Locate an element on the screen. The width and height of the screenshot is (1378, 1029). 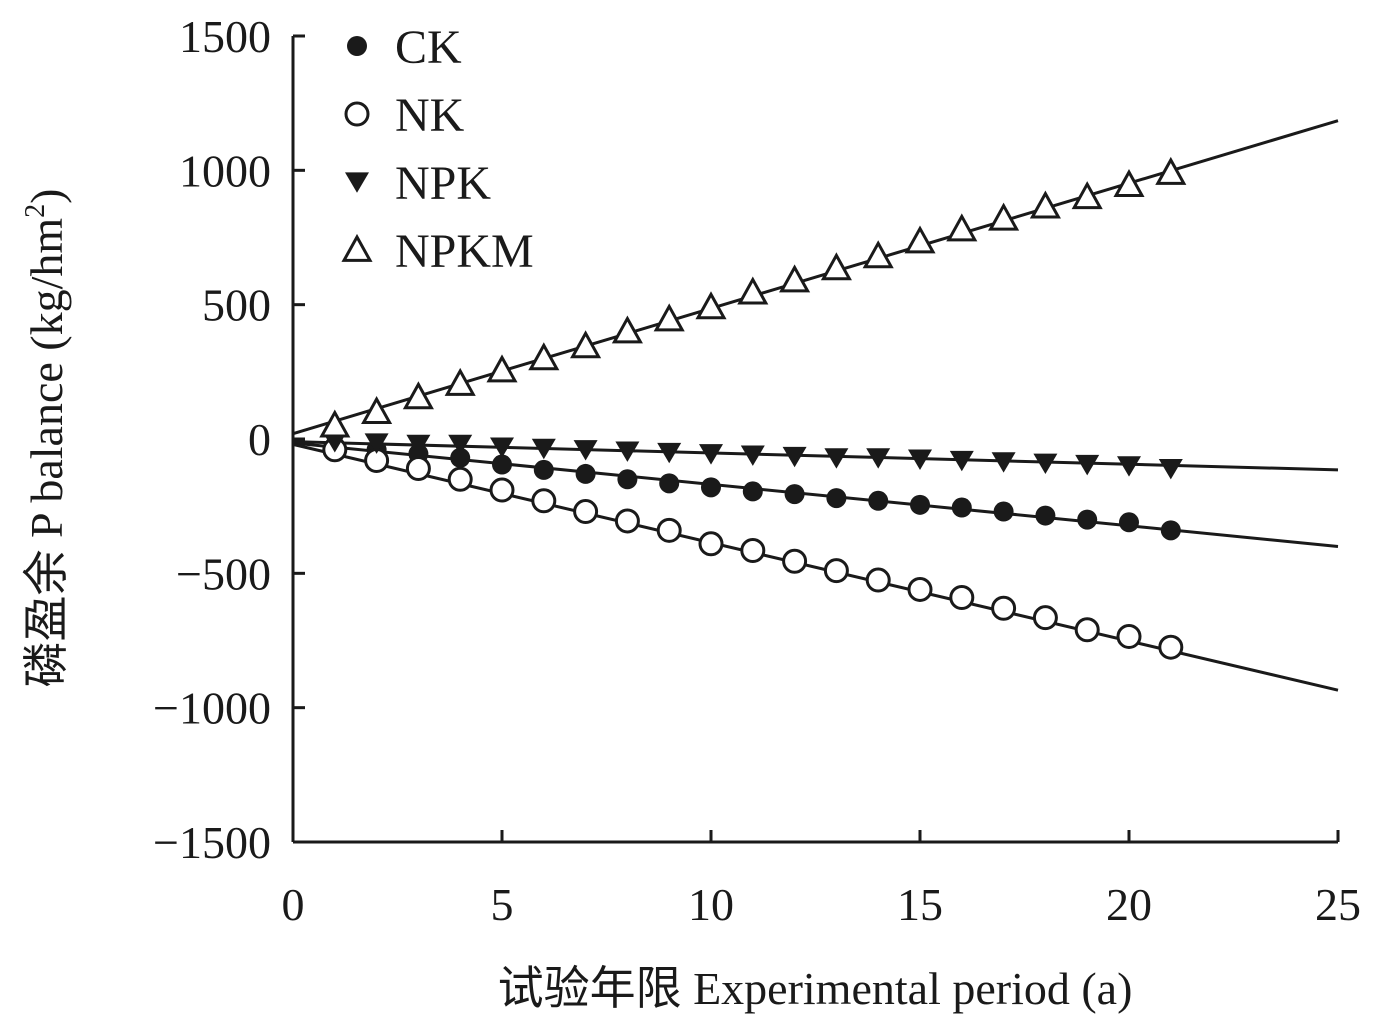
legend: CK NK NPK NPKM is located at coordinates (437, 149).